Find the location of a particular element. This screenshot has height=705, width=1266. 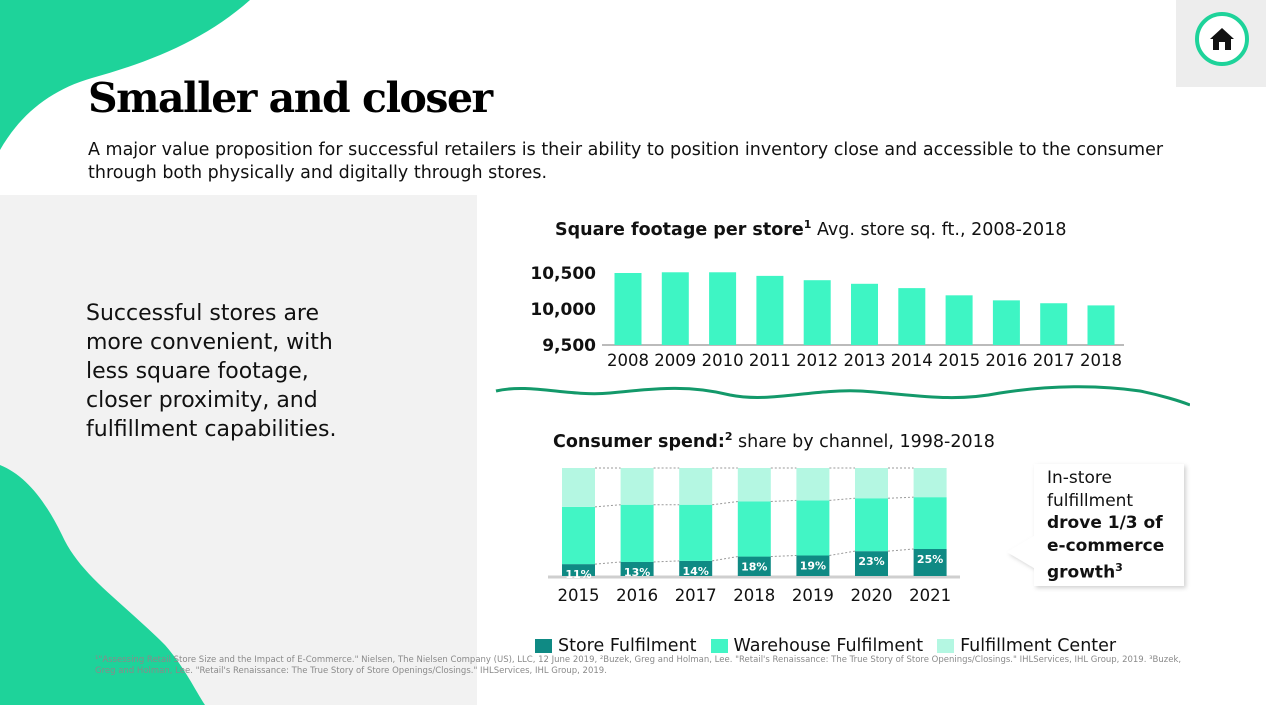

chart1-xtick-label: 2017 is located at coordinates (1054, 360).